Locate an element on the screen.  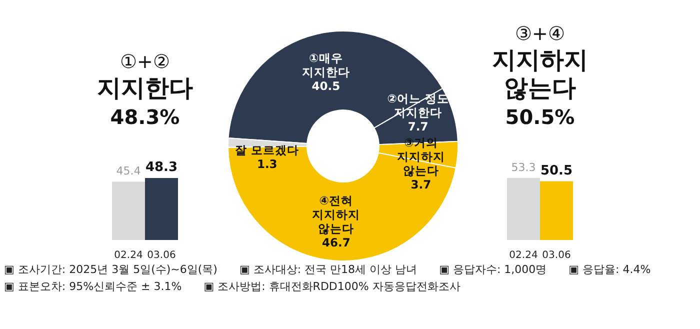
chart-title: ③+④ is located at coordinates (540, 34).